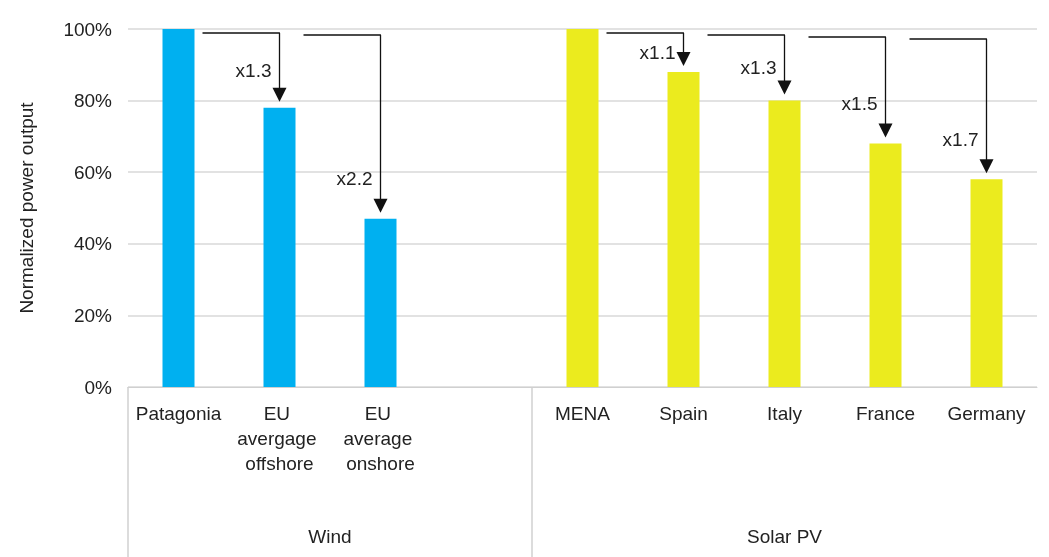 This screenshot has width=1049, height=557. I want to click on x-tick-label: MENA, so click(583, 413).